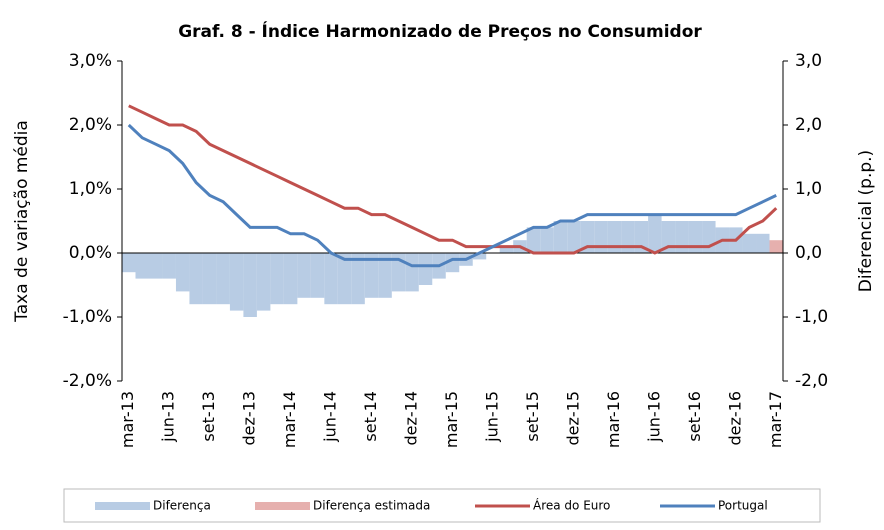  What do you see at coordinates (808, 125) in the screenshot?
I see `y2-tick-label: 2,0` at bounding box center [808, 125].